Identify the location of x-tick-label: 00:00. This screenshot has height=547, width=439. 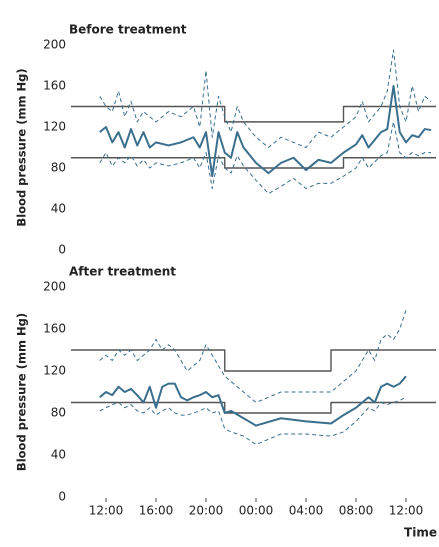
(256, 511).